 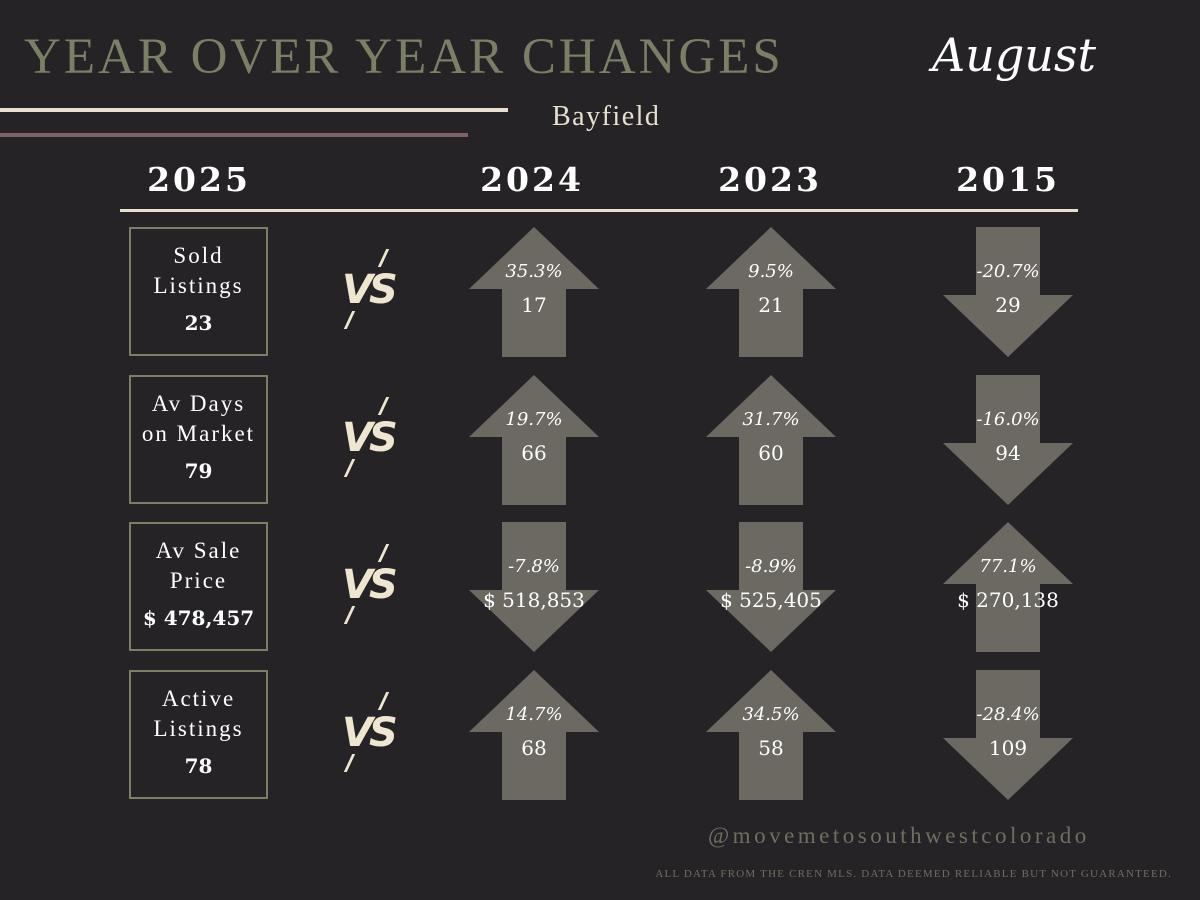 I want to click on change-percent: 14.7%, so click(x=534, y=714).